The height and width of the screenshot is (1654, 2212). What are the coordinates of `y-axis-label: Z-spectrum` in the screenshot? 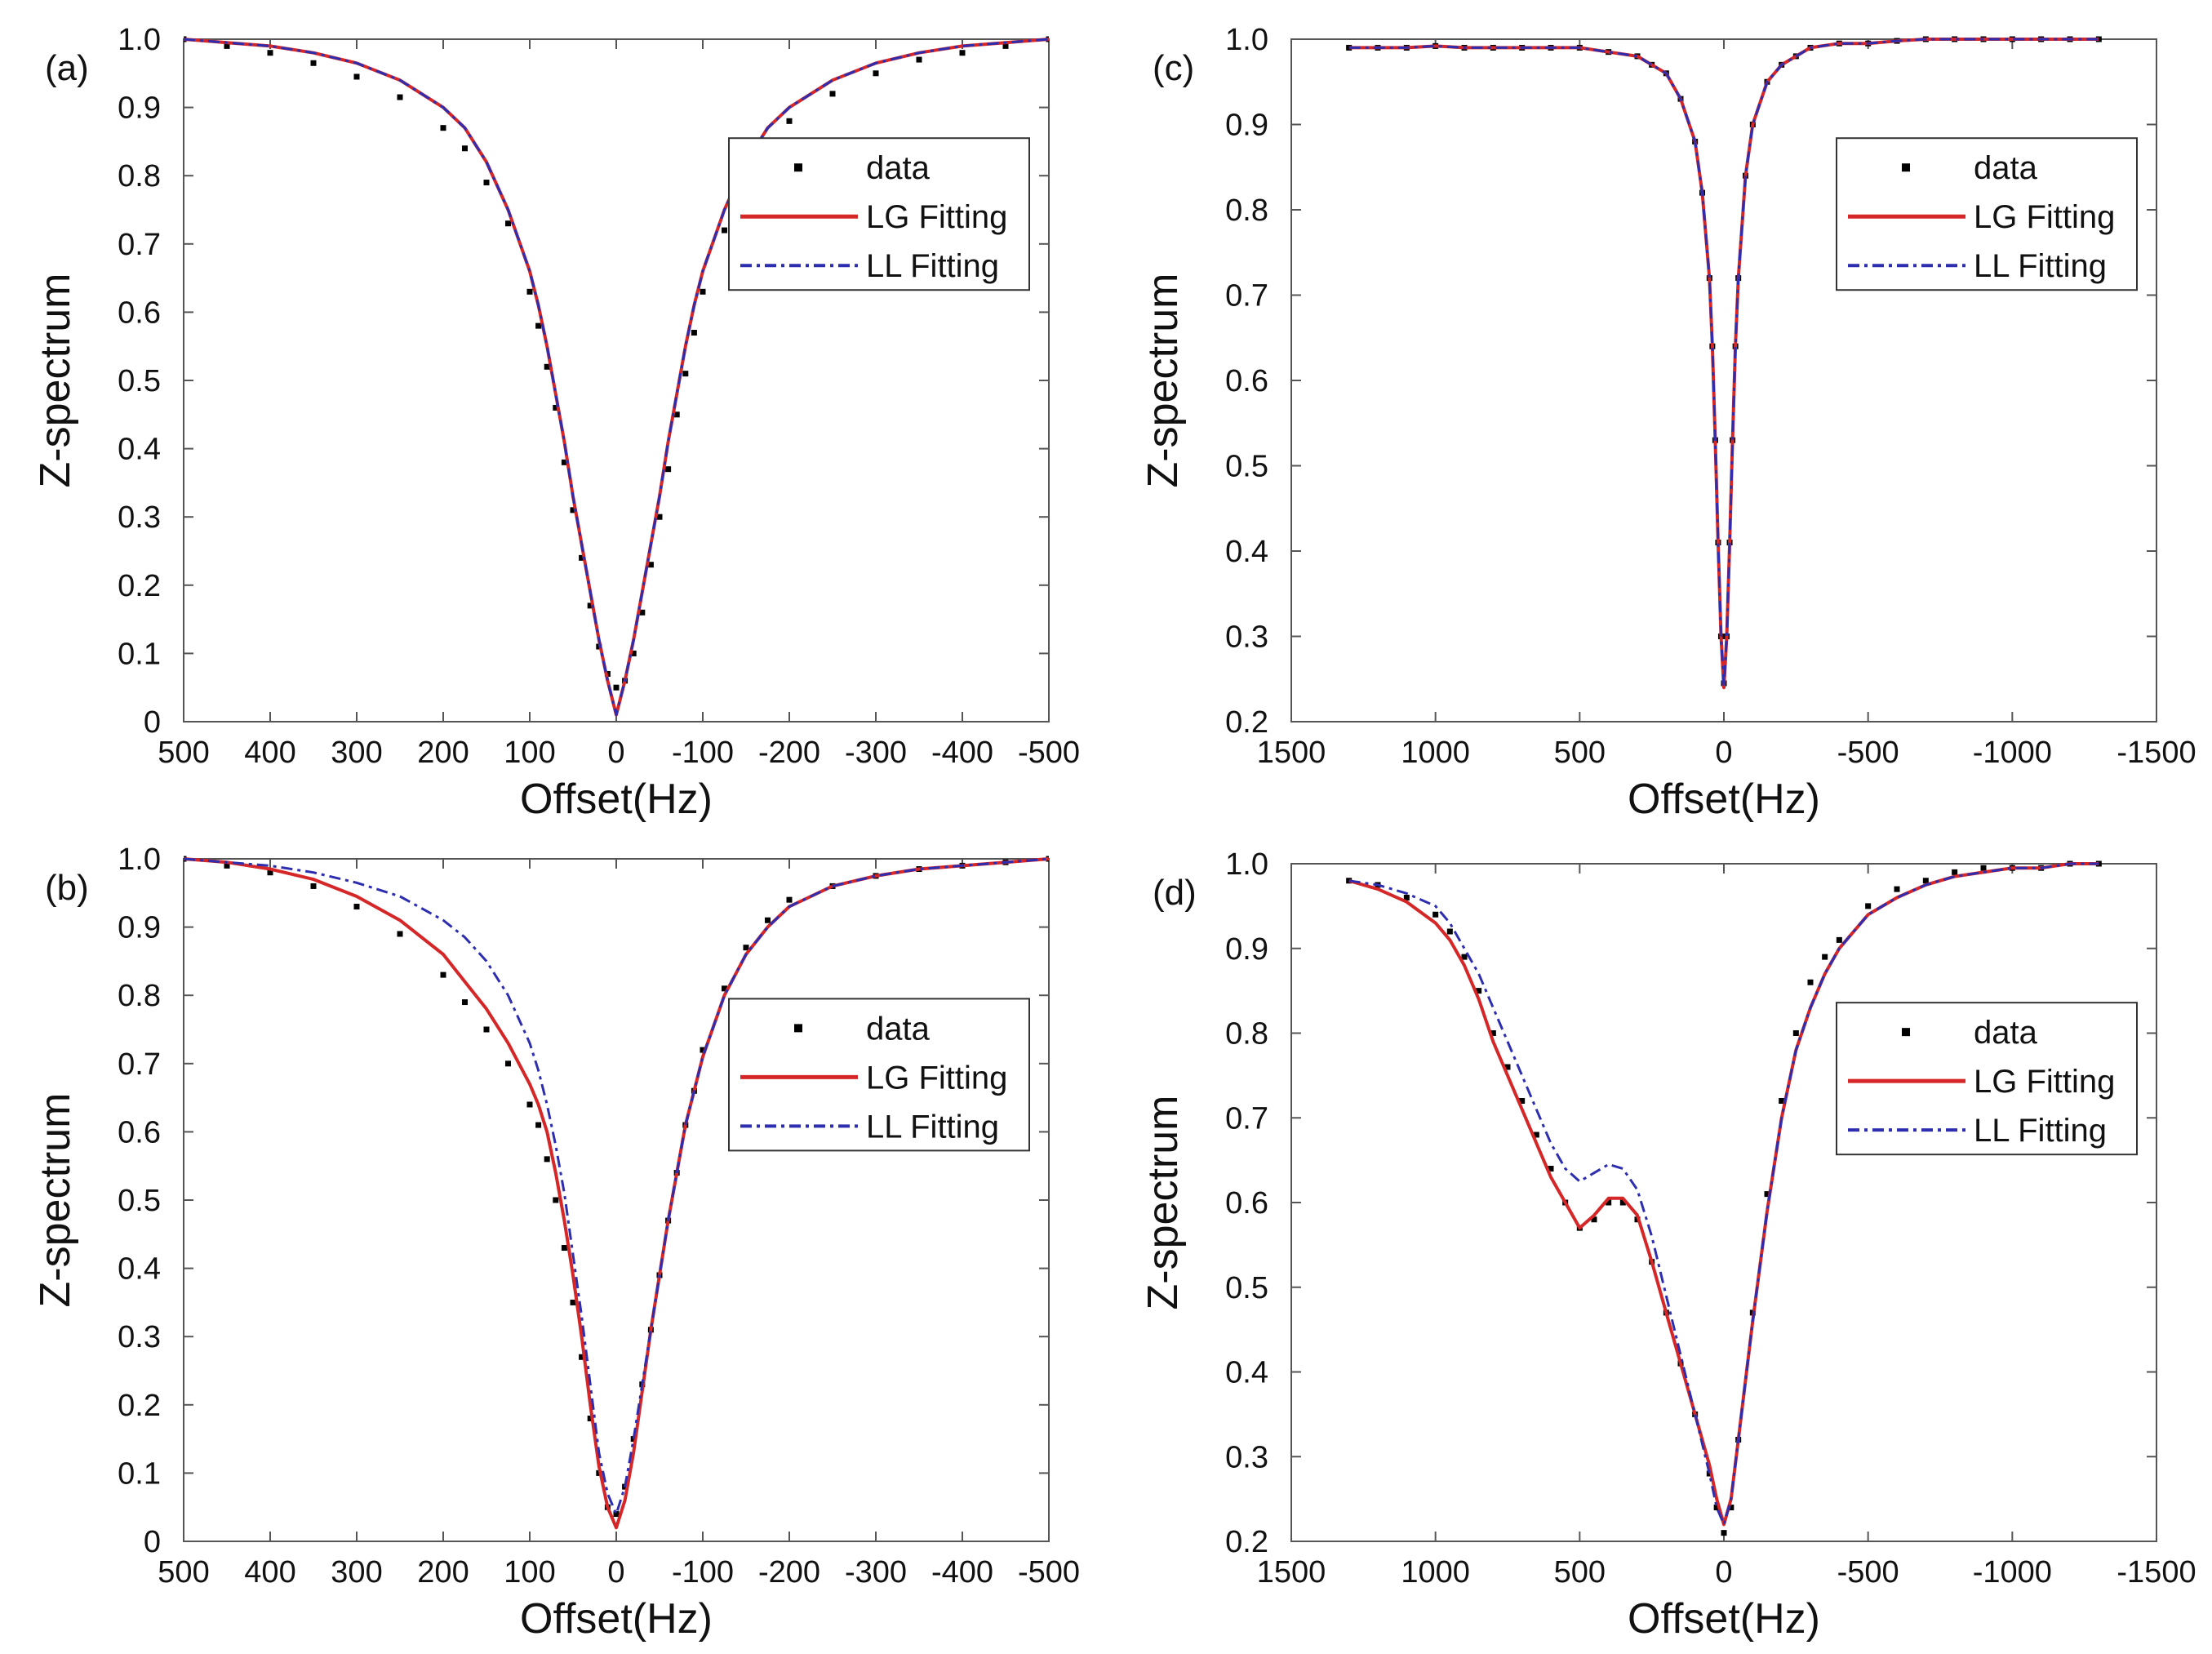 It's located at (55, 381).